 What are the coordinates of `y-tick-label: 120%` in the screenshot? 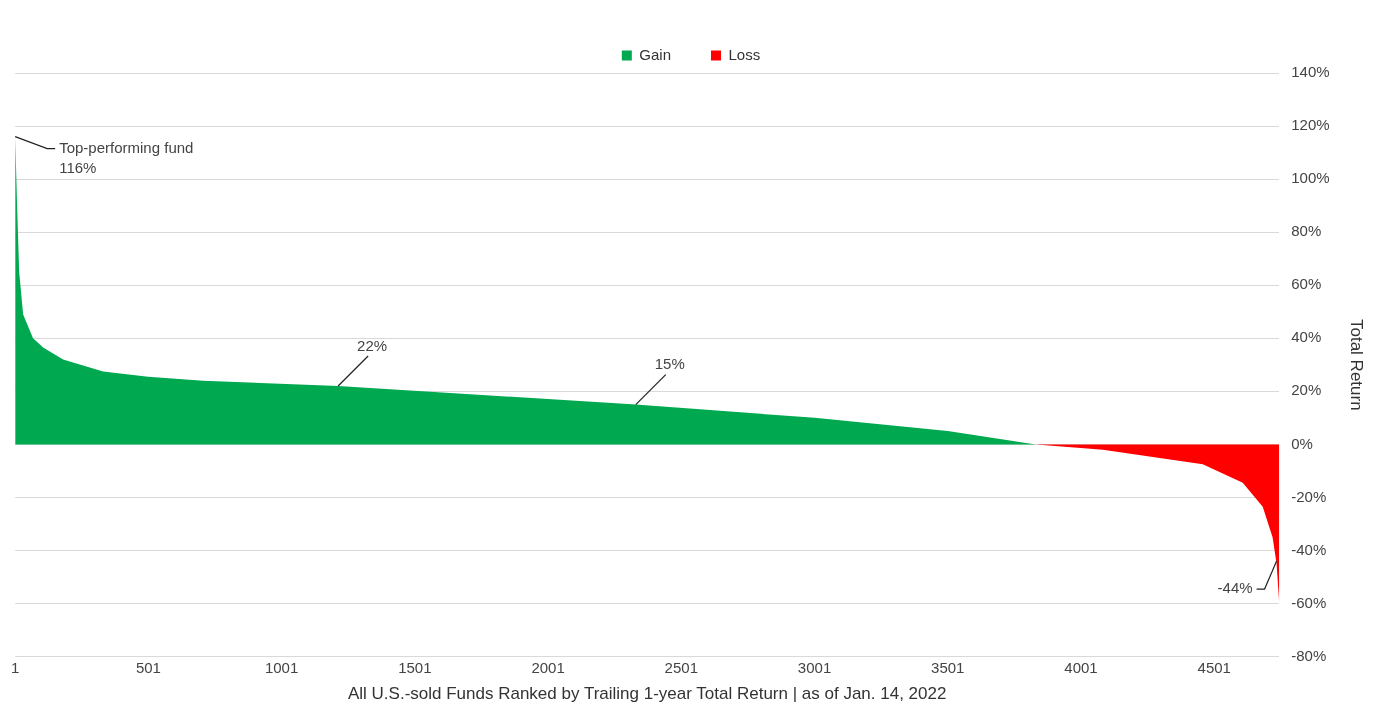 It's located at (1310, 125).